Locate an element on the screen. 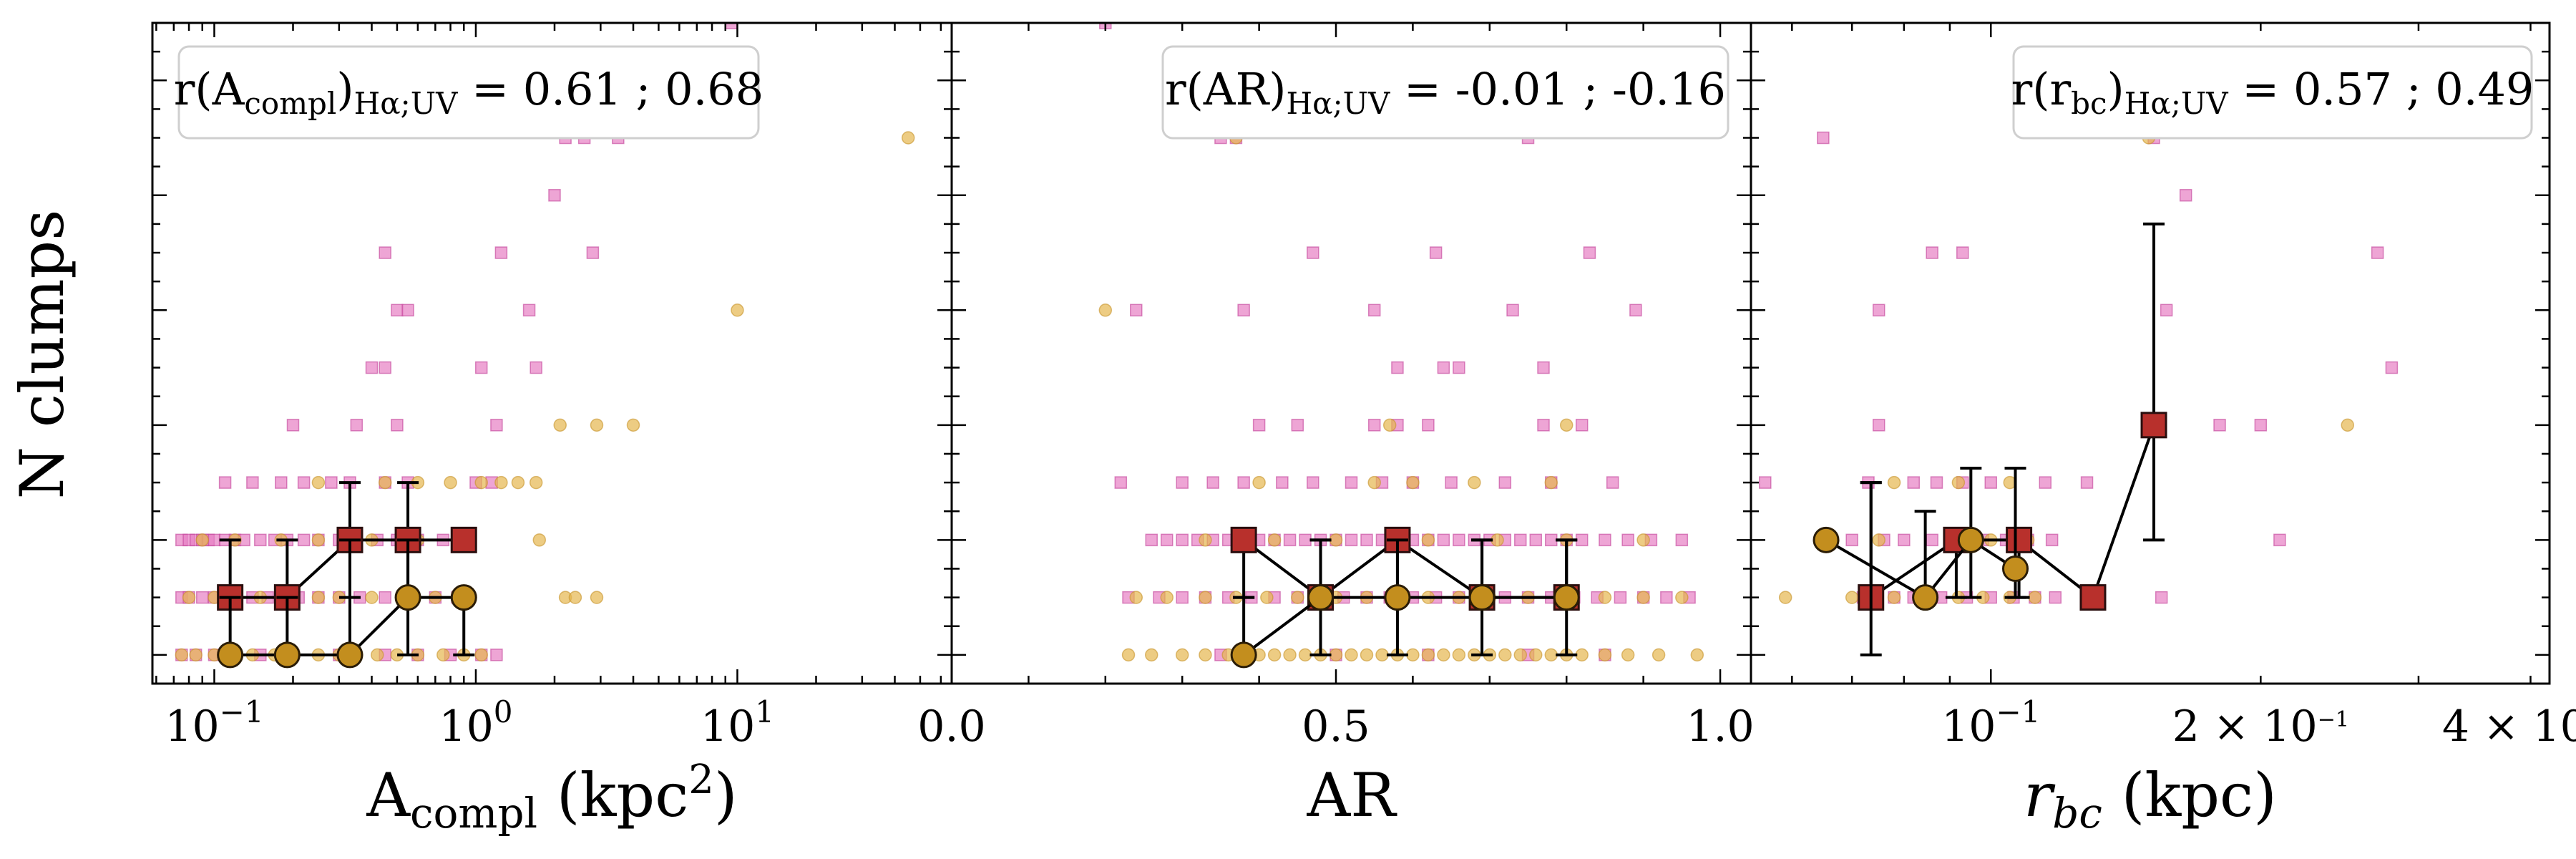 The height and width of the screenshot is (859, 2576). x-tick-label-exponent: 0 is located at coordinates (503, 711).